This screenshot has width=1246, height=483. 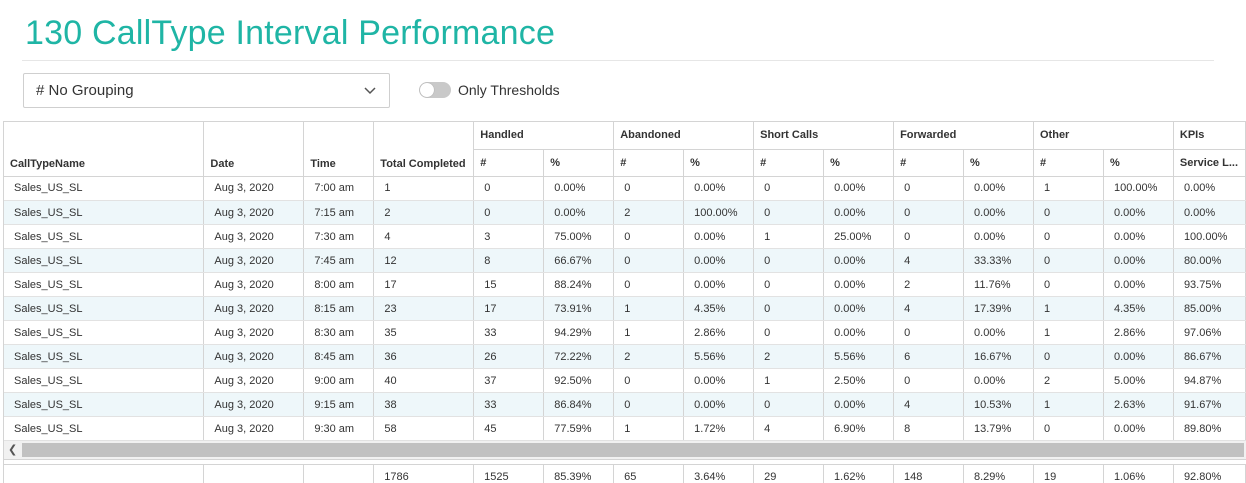 I want to click on header-group-forwarded: Forwarded, so click(x=963, y=136).